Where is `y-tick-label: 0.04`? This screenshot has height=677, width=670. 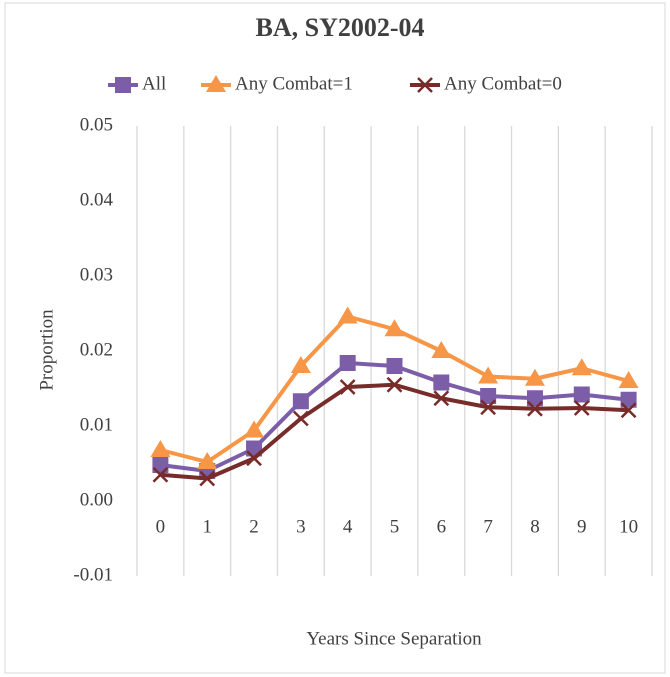 y-tick-label: 0.04 is located at coordinates (97, 199).